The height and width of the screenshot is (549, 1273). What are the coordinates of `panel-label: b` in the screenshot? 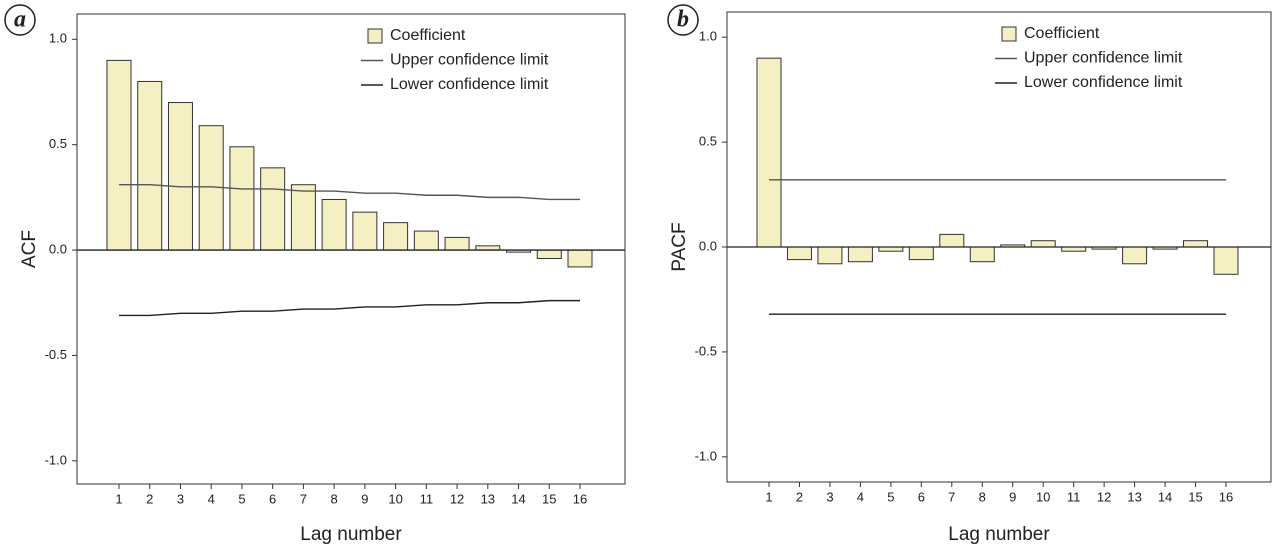 It's located at (683, 20).